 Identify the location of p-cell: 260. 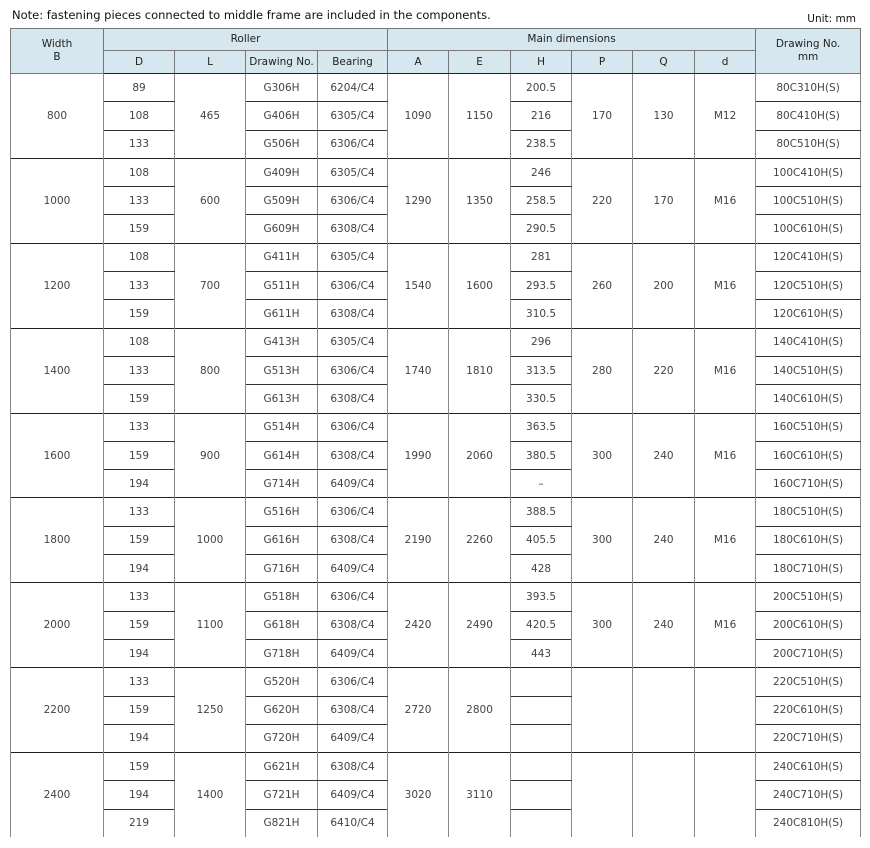
(602, 285).